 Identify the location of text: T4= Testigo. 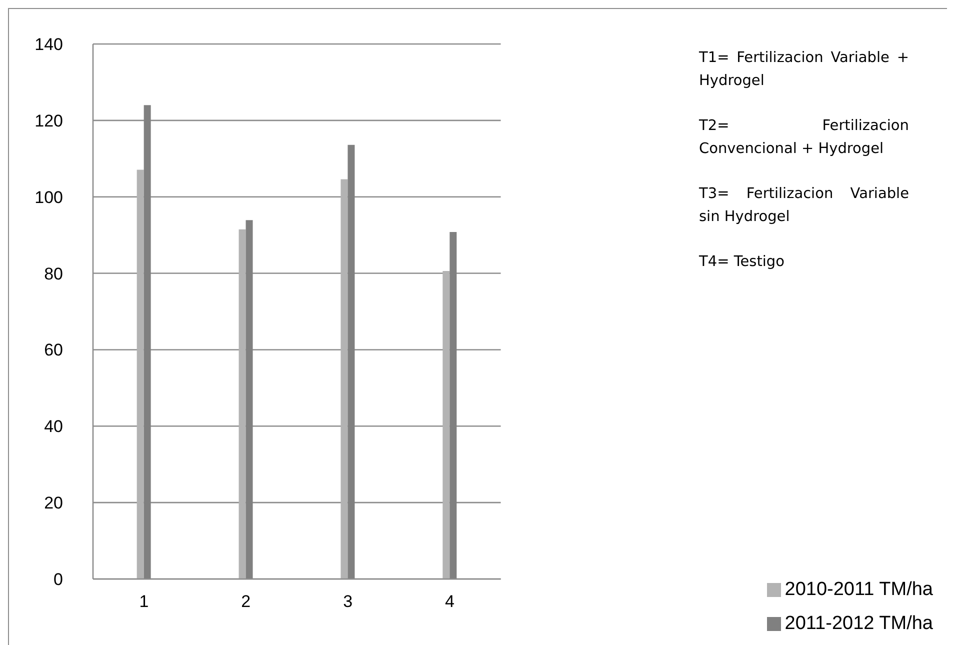
(742, 262).